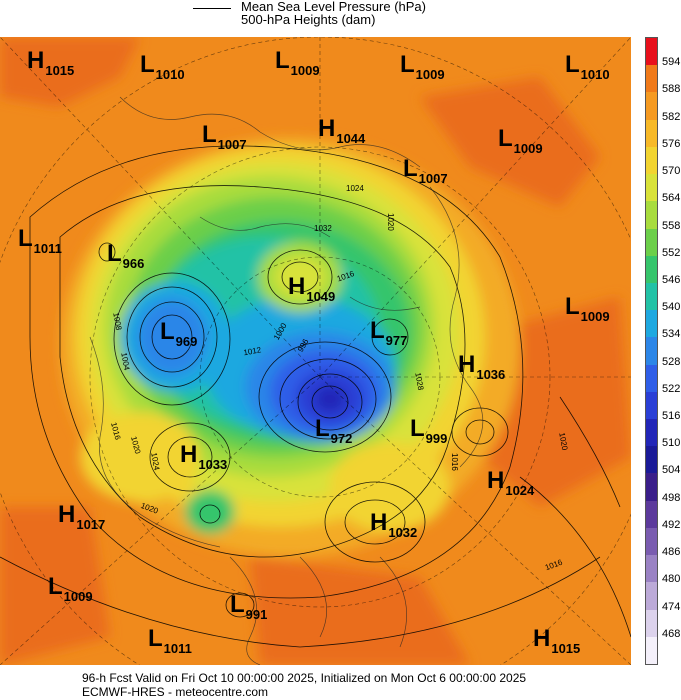 This screenshot has height=700, width=681. What do you see at coordinates (671, 62) in the screenshot?
I see `colorbar-tick-label: 594` at bounding box center [671, 62].